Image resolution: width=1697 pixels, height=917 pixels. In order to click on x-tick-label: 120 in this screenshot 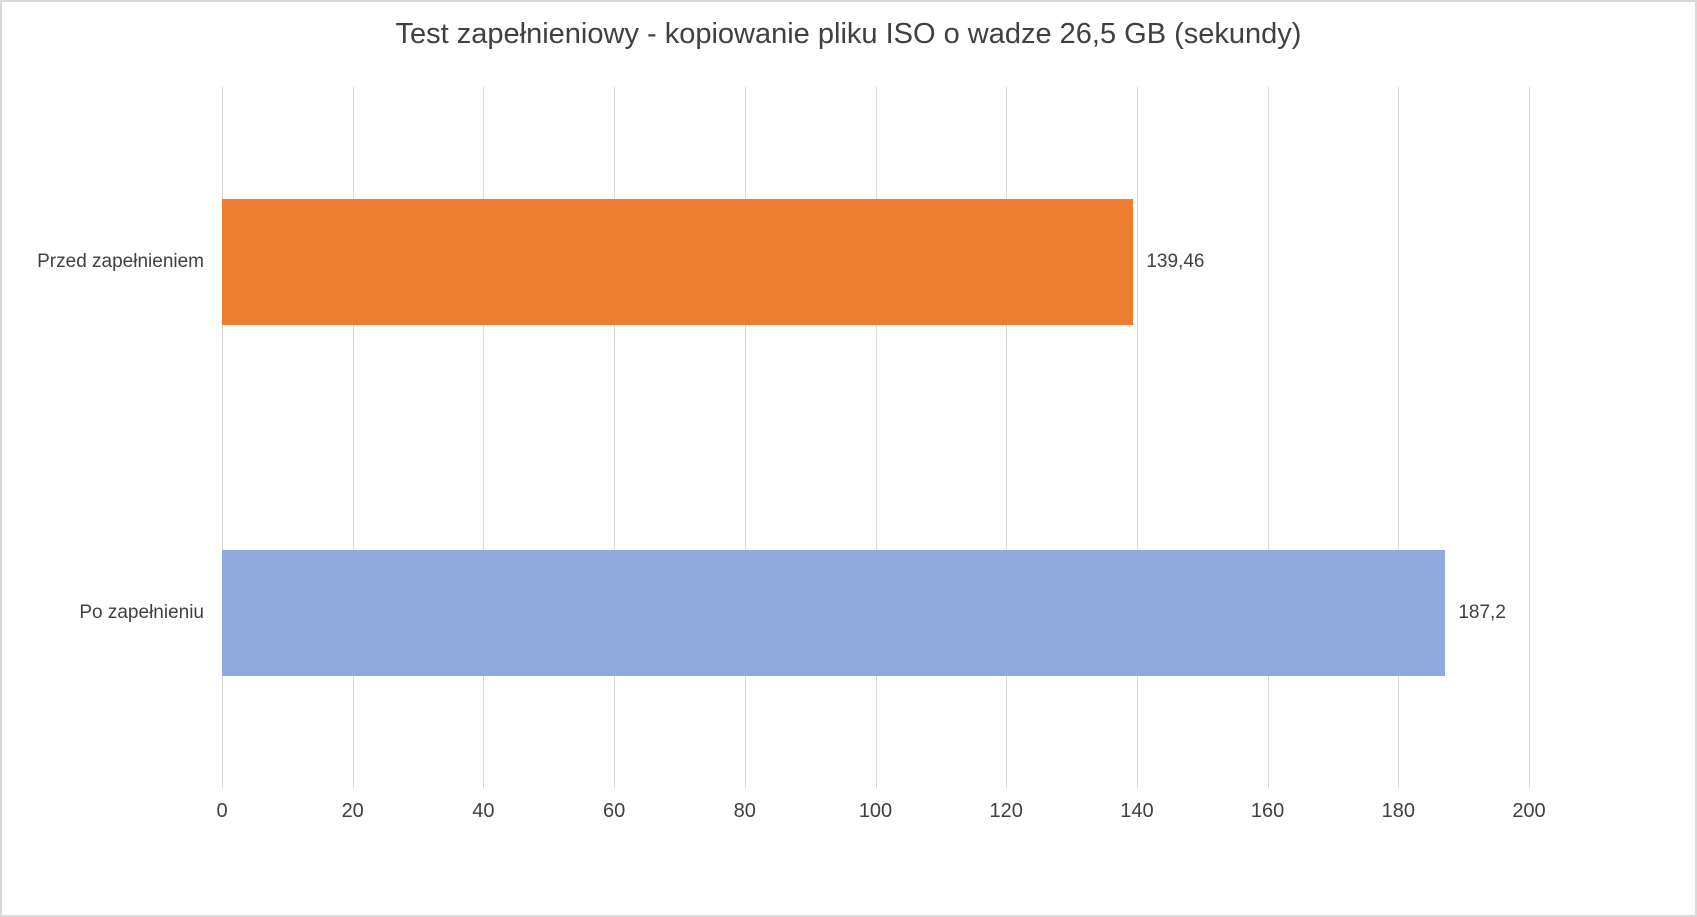, I will do `click(1006, 811)`.